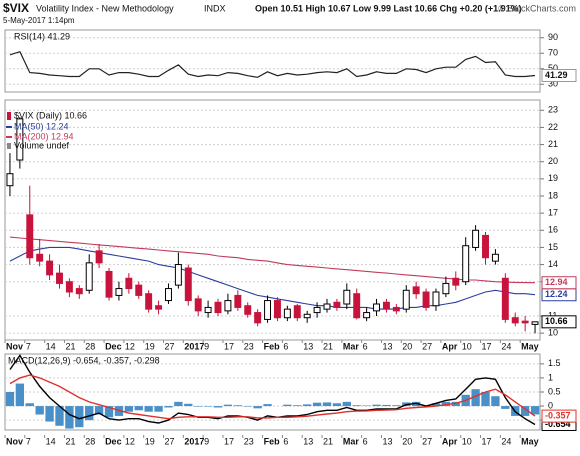  I want to click on y-tick-label: 1, so click(550, 377).